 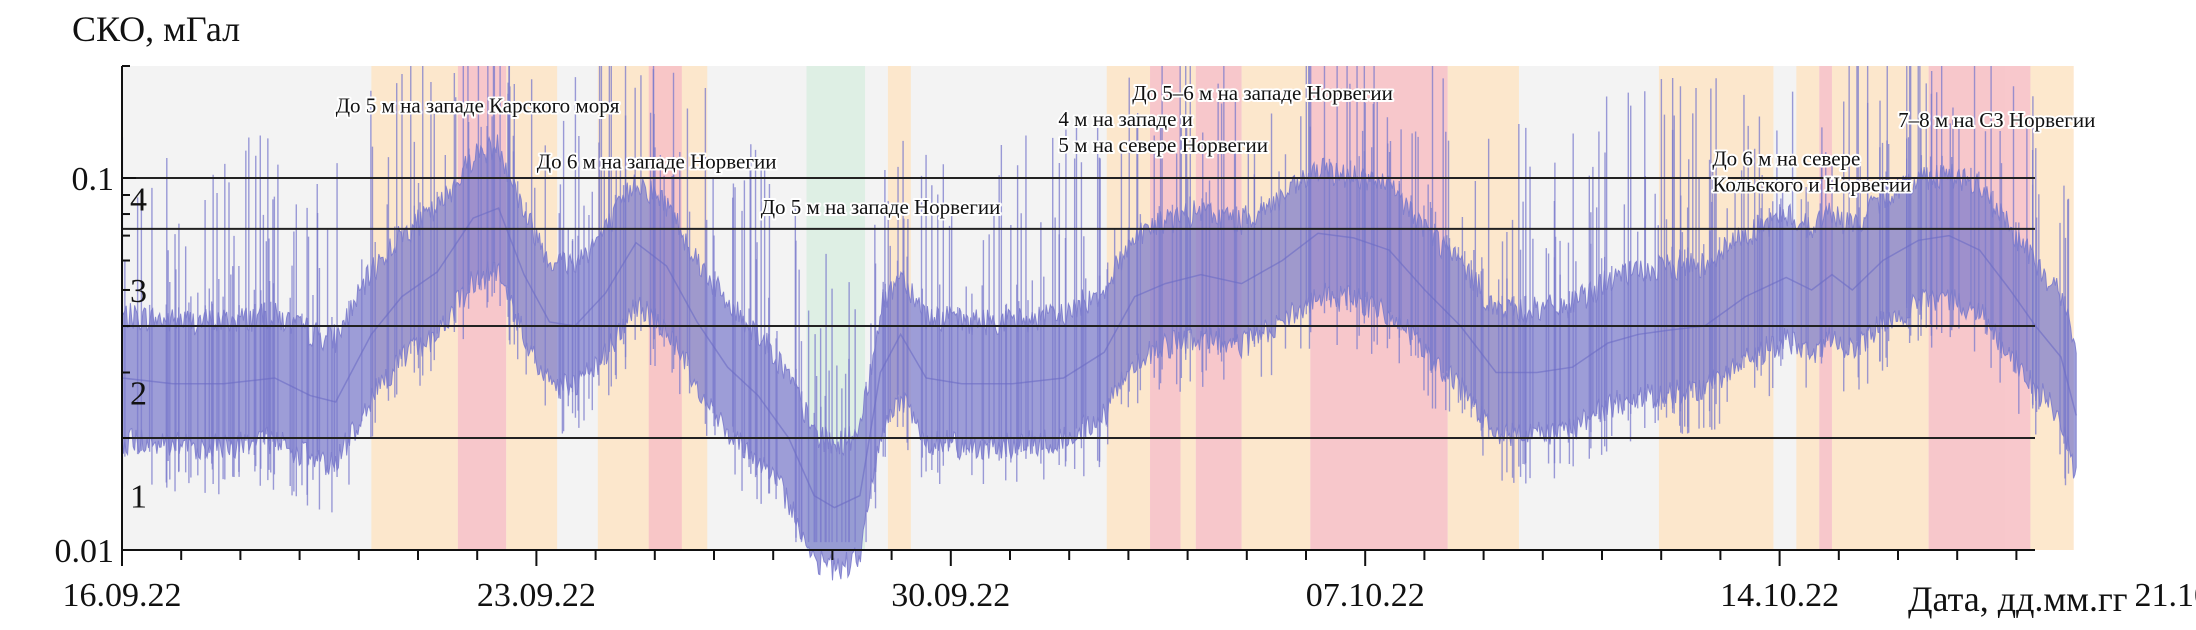 What do you see at coordinates (138, 497) in the screenshot?
I see `level-label: 1` at bounding box center [138, 497].